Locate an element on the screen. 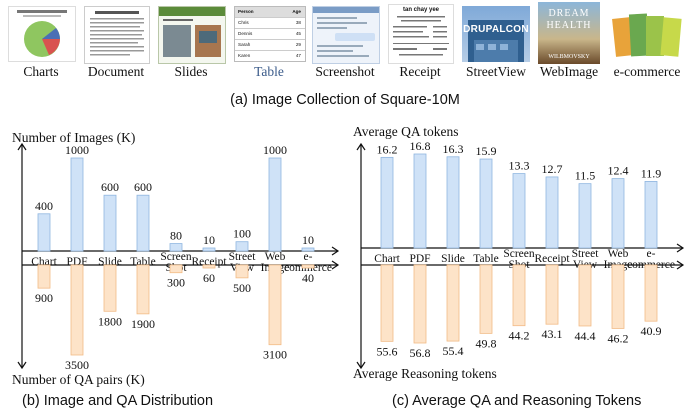 The width and height of the screenshot is (690, 415). receipt-thumbnail: tan chay yee is located at coordinates (421, 34).